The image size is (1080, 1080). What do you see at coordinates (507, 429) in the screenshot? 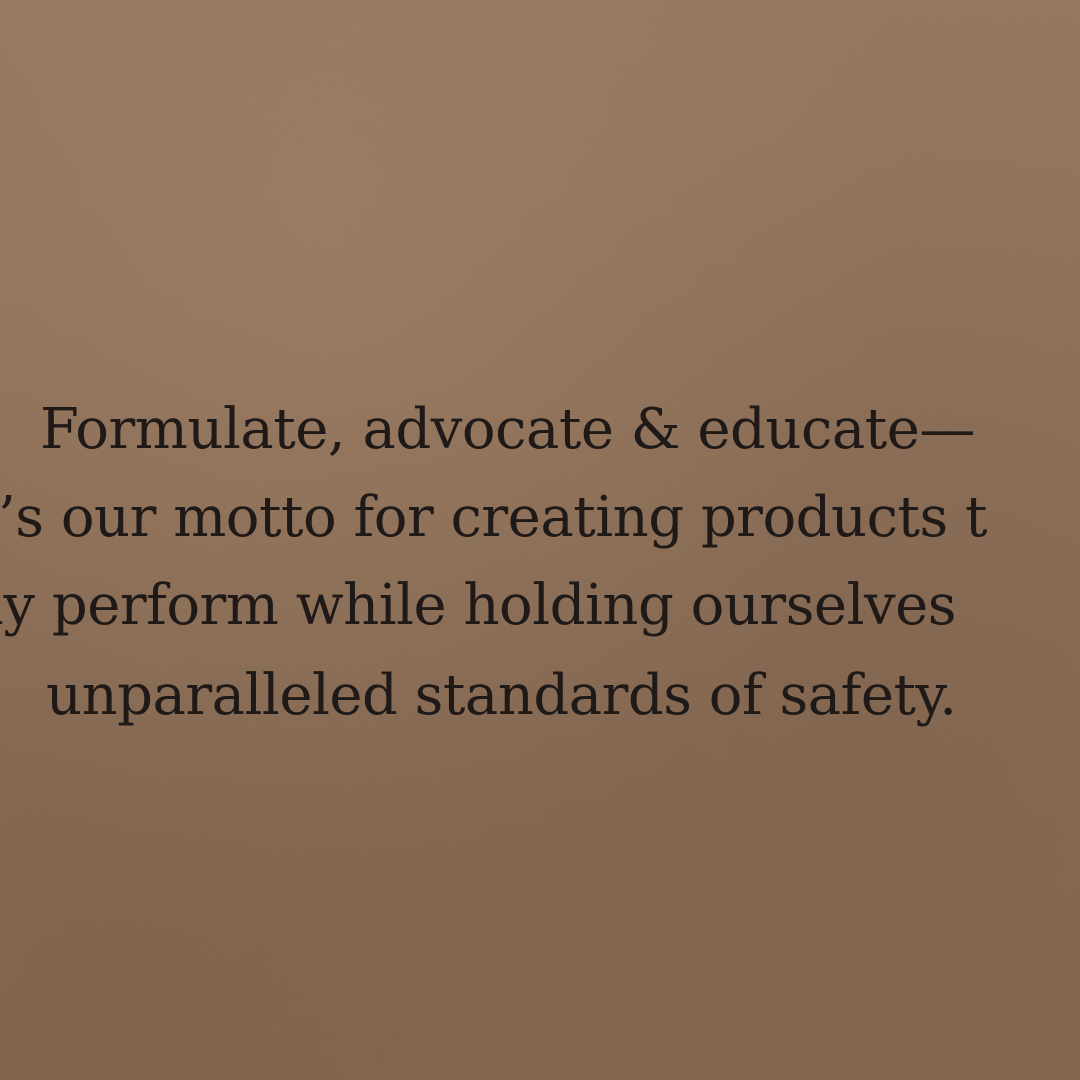
I see `motto-line-1: Formulate, advocate & educate—` at bounding box center [507, 429].